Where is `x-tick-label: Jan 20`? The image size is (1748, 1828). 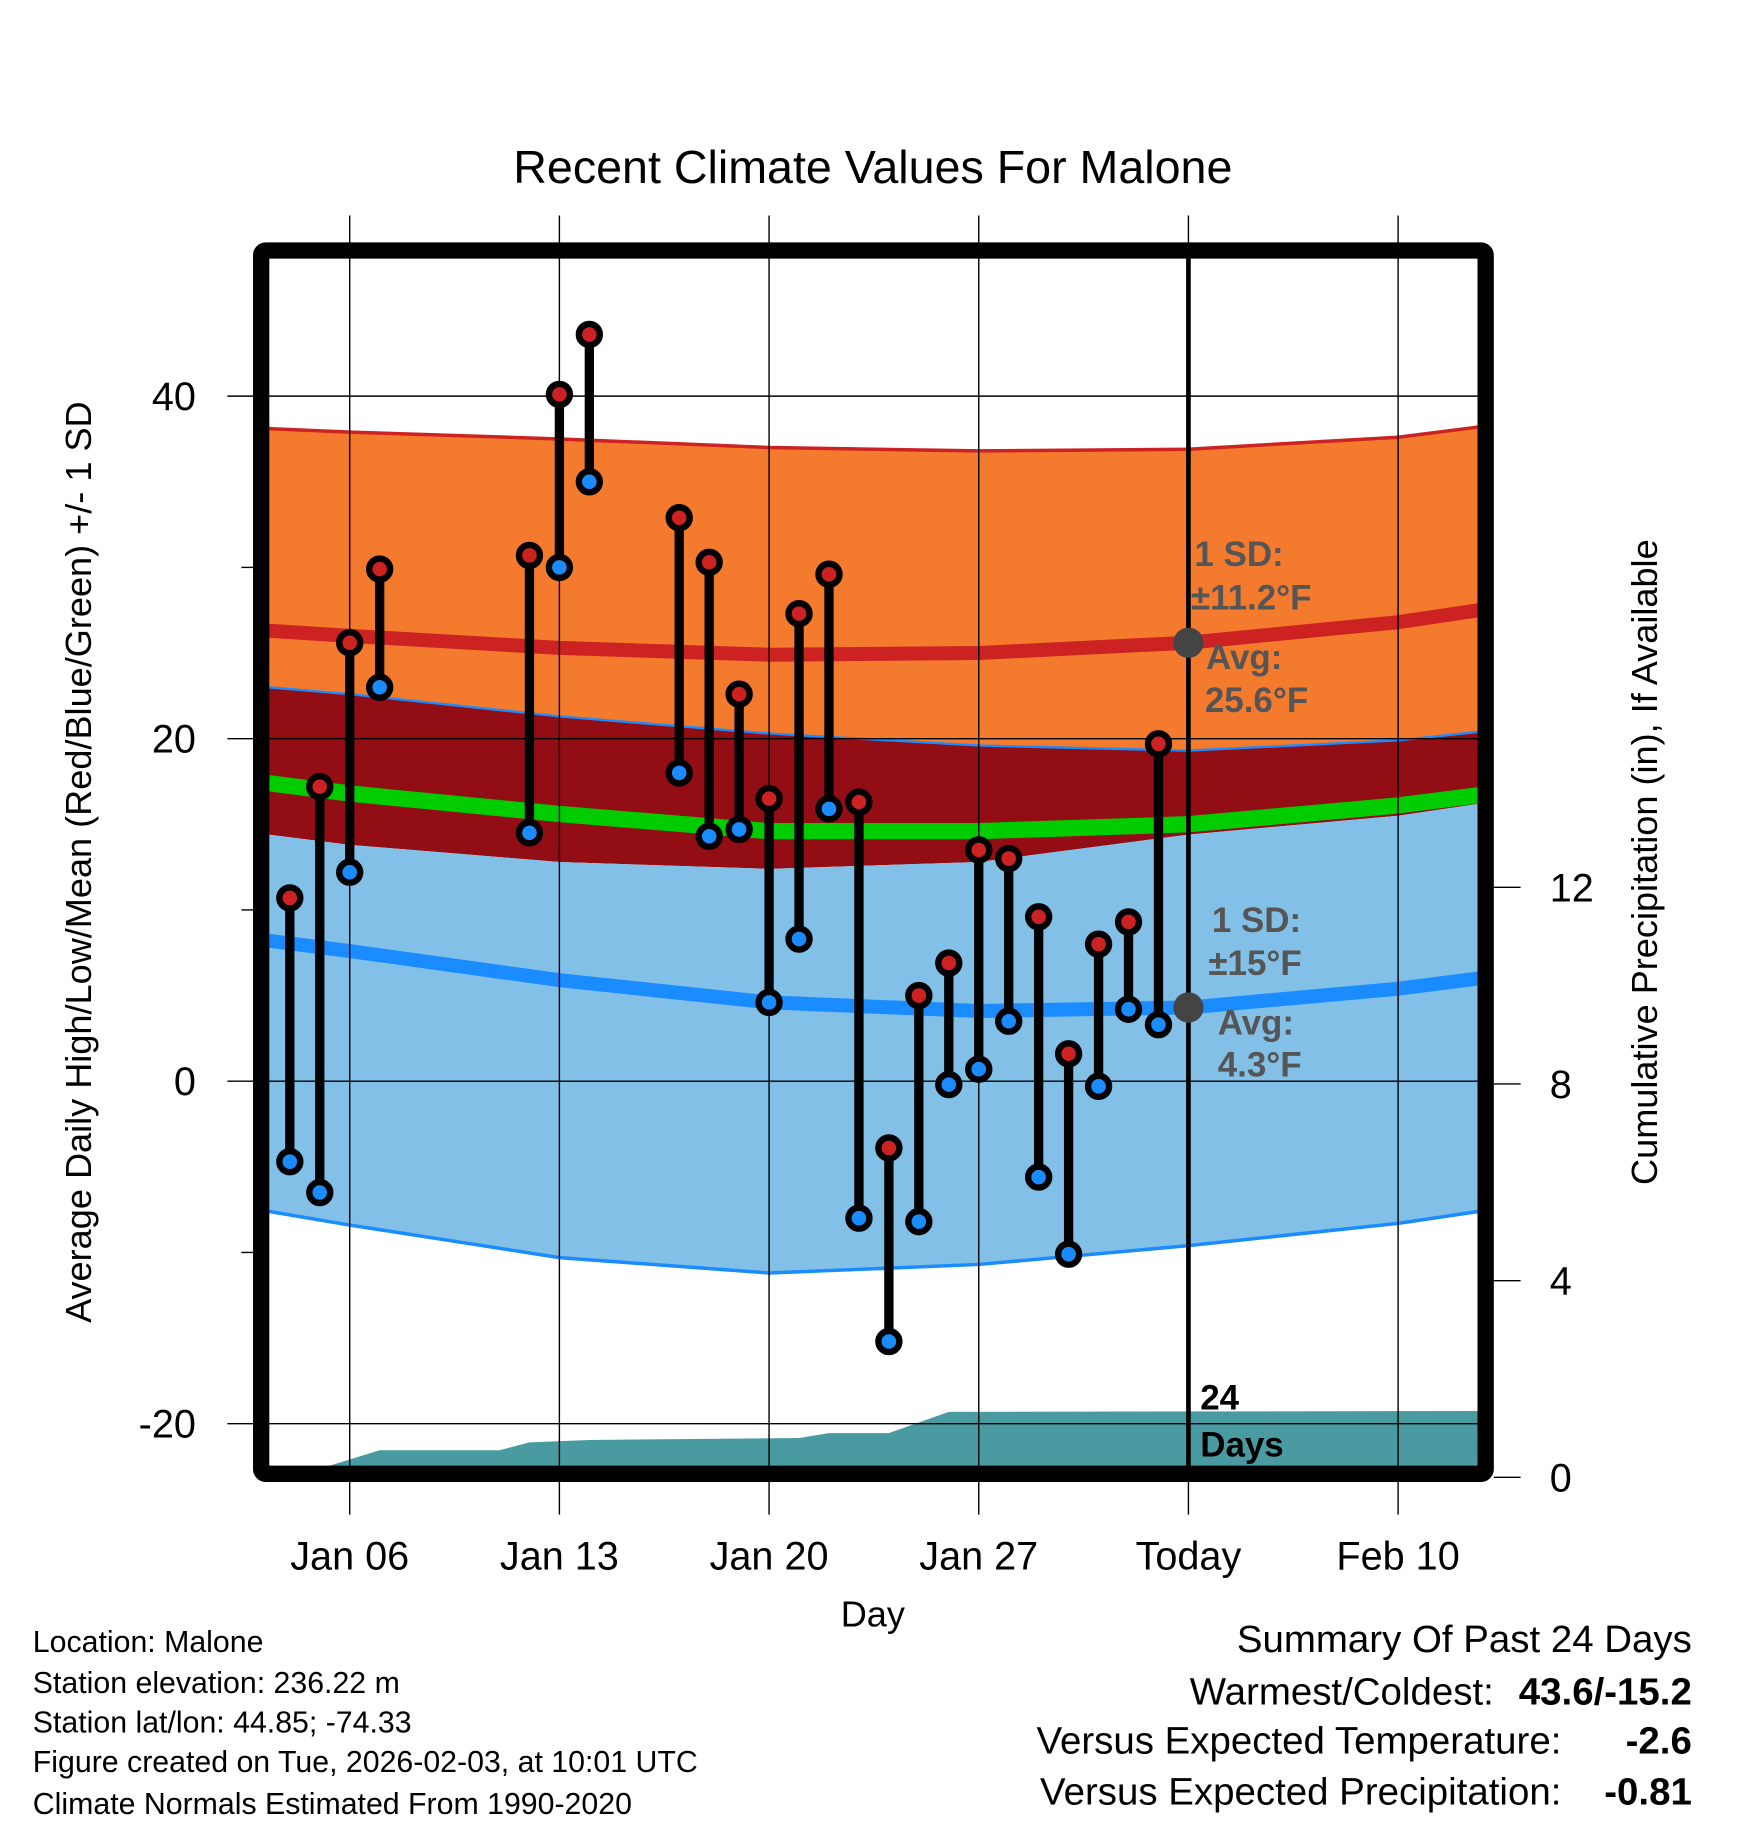 x-tick-label: Jan 20 is located at coordinates (769, 1556).